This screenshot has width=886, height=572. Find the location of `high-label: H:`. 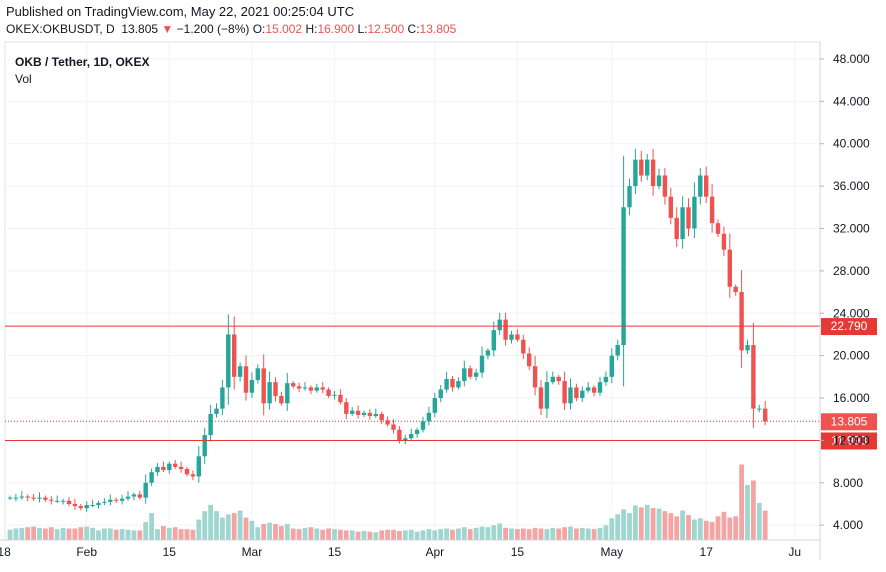

high-label: H: is located at coordinates (311, 29).